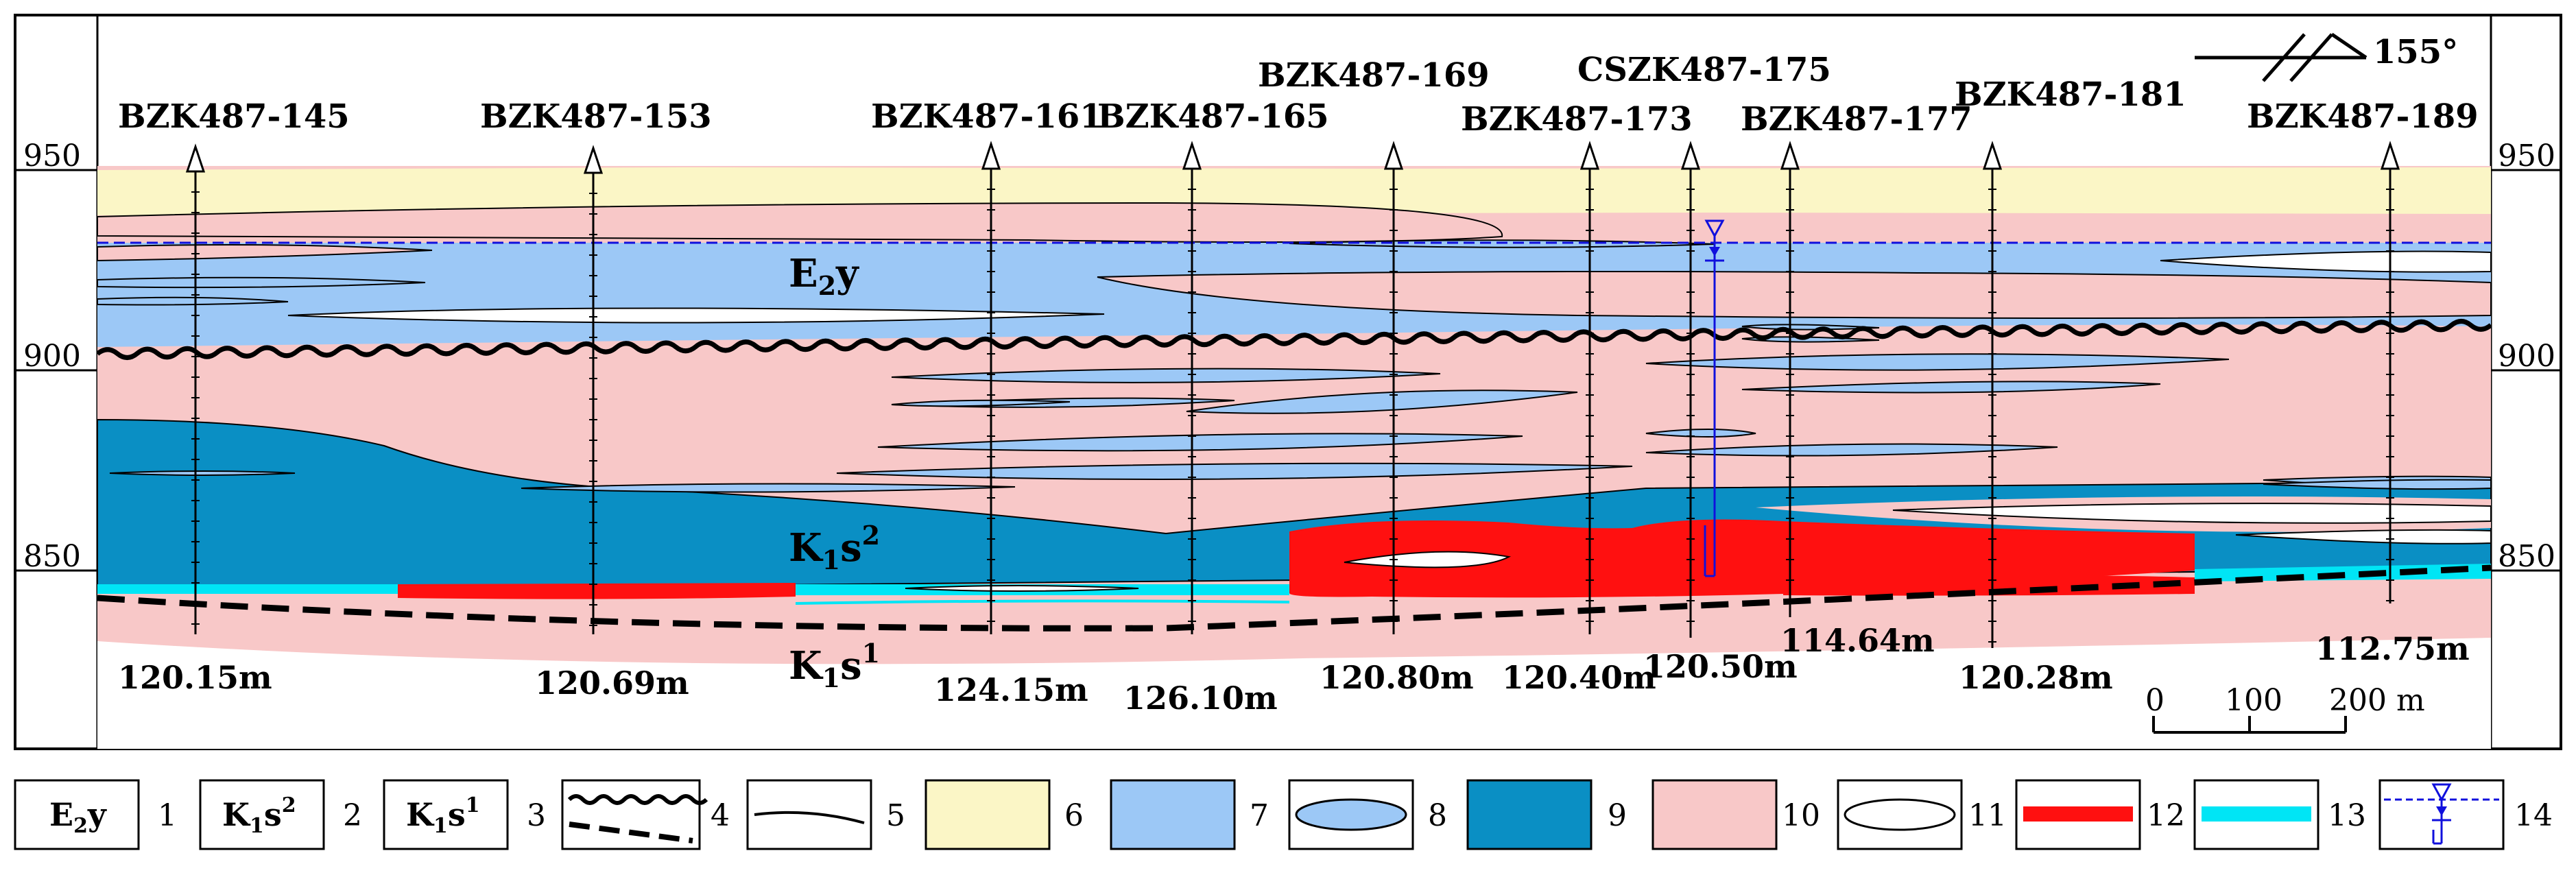 The image size is (2576, 875). Describe the element at coordinates (1042, 602) in the screenshot. I see `cyan-thin-mid` at that location.